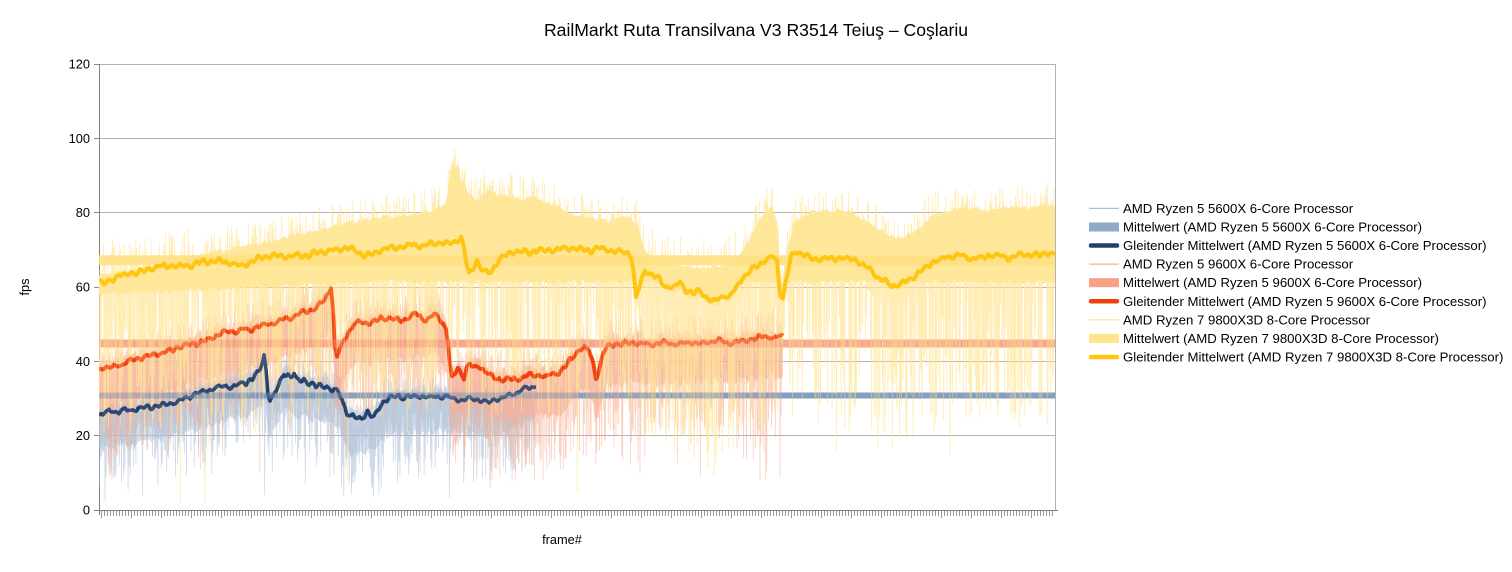 This screenshot has height=572, width=1512. I want to click on svg-text: 0, so click(86, 510).